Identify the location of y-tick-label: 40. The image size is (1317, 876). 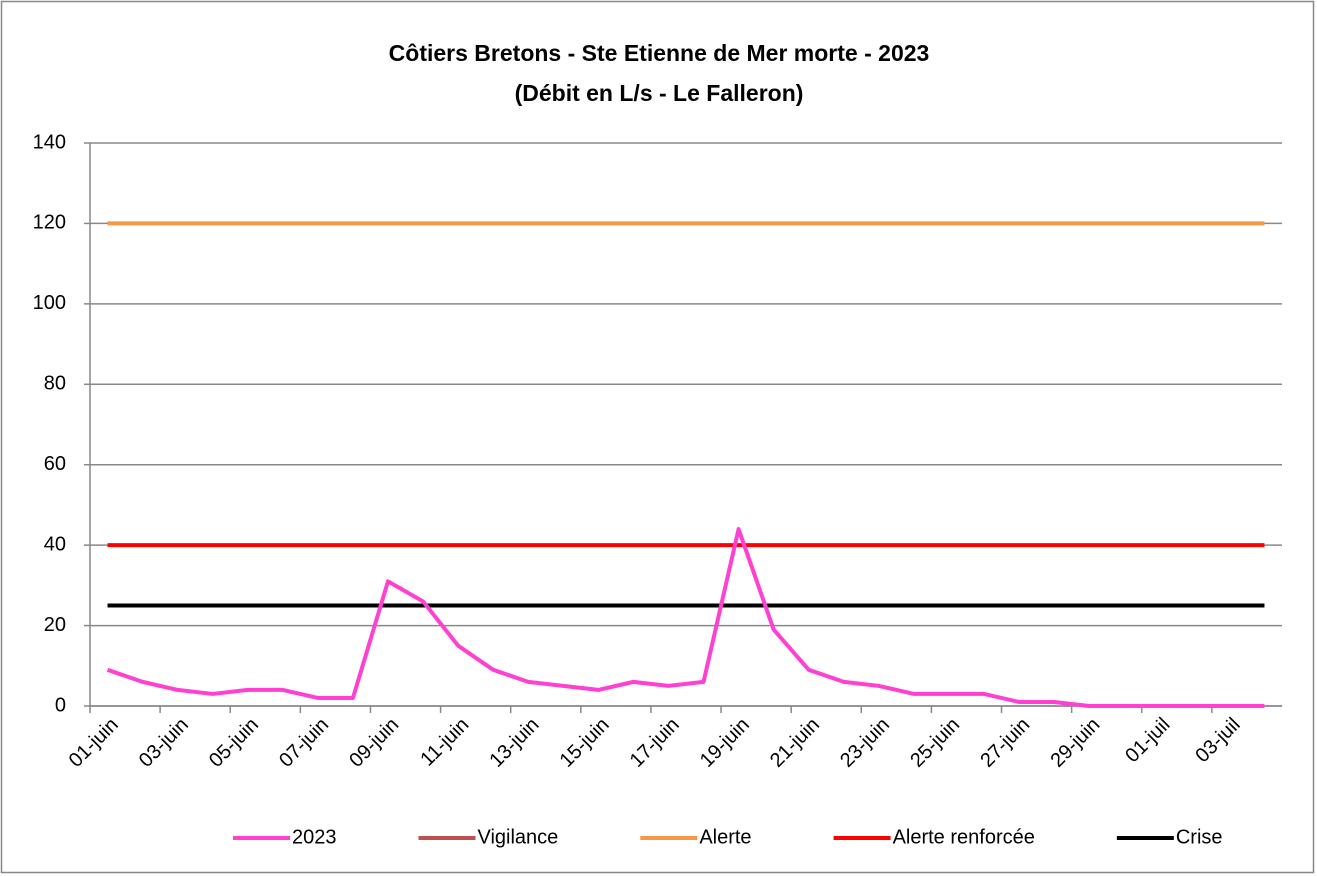
(55, 544).